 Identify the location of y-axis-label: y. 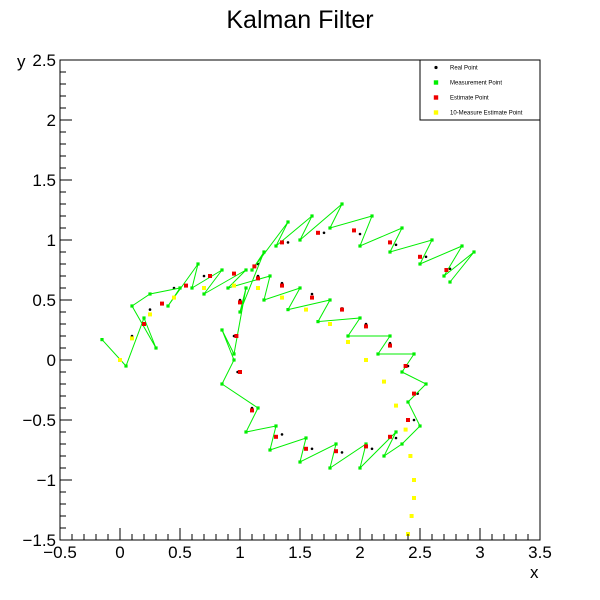
(21, 61).